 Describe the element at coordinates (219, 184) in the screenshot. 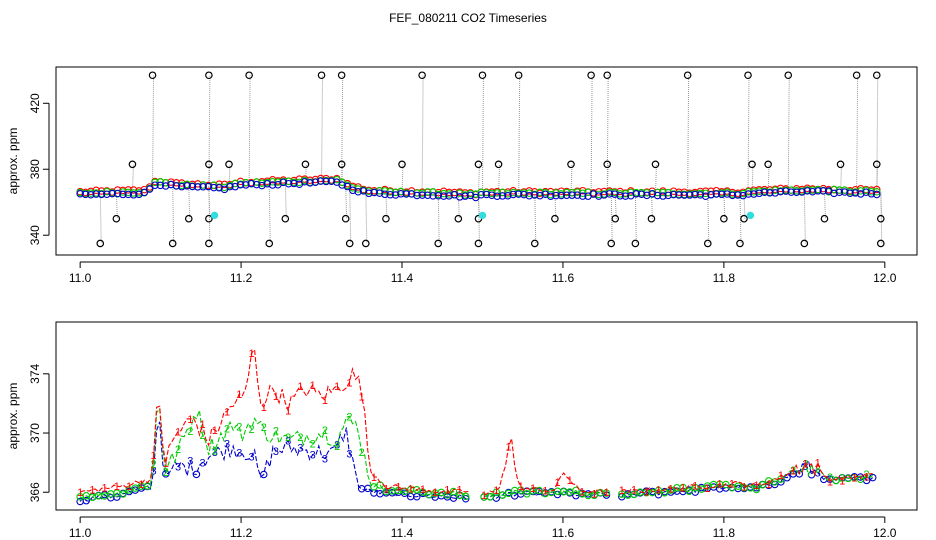

I see `series-1-point` at that location.